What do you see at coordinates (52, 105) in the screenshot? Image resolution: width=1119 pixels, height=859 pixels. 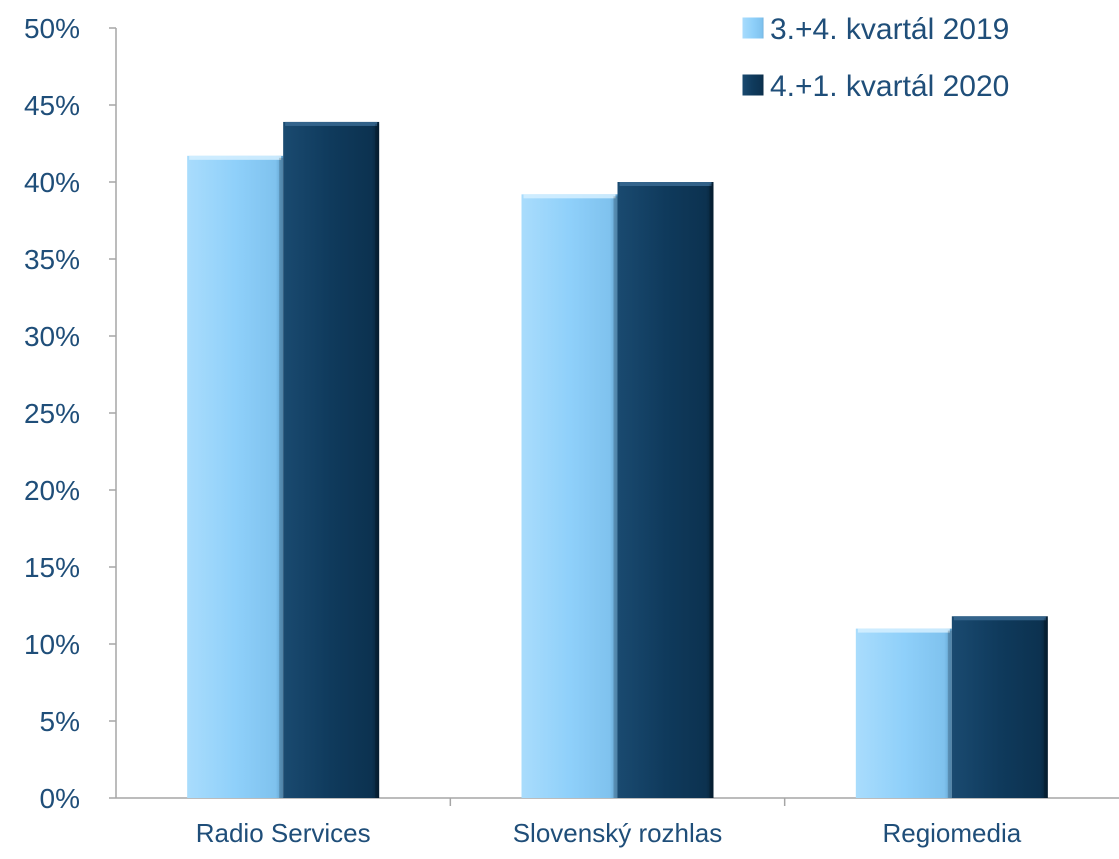 I see `y-tick-label: 45%` at bounding box center [52, 105].